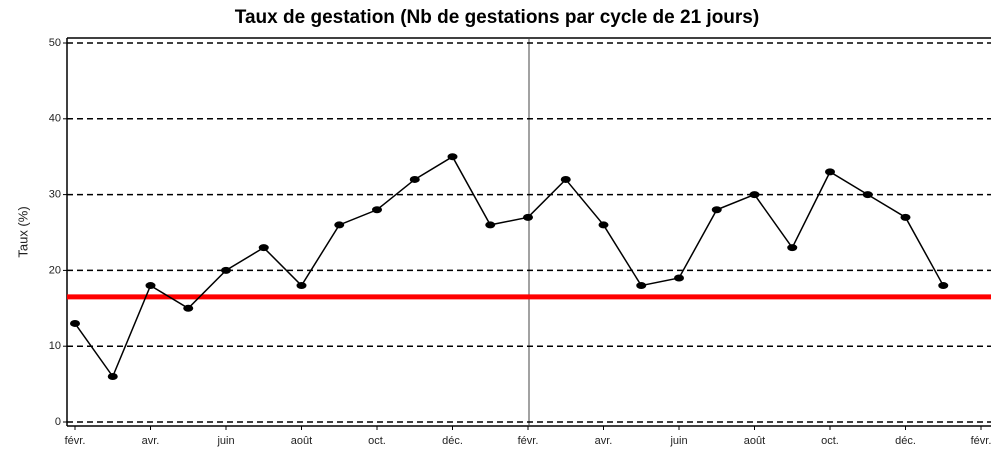 This screenshot has width=991, height=454. I want to click on y-tick-label: 50, so click(55, 43).